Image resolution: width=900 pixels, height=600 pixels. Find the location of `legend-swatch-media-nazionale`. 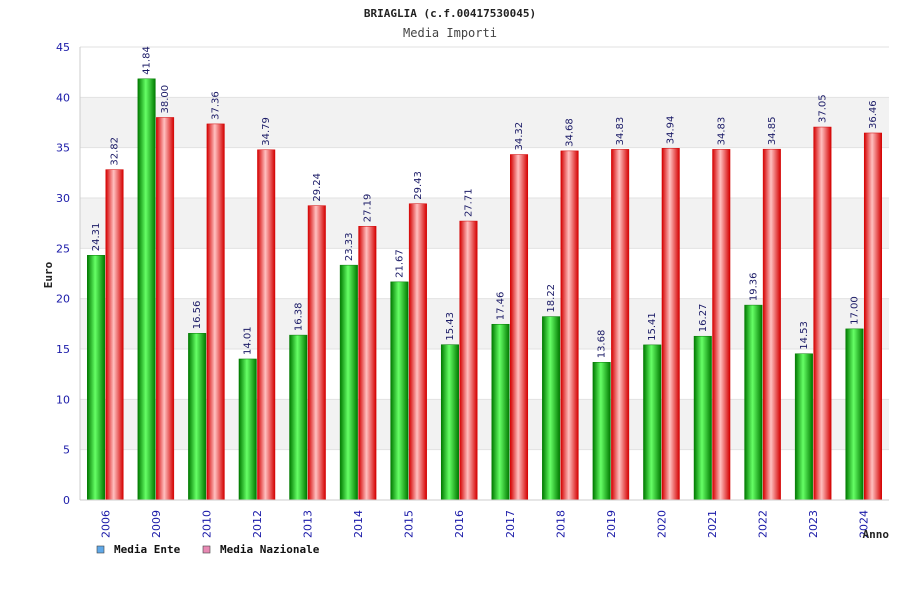

legend-swatch-media-nazionale is located at coordinates (206, 549).